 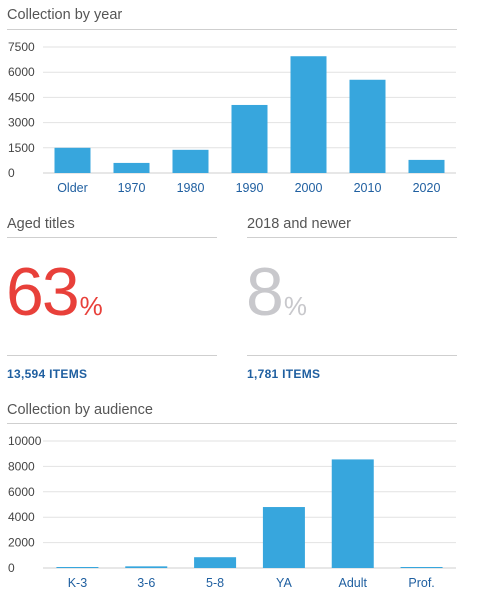 I want to click on x-tick-label: K-3, so click(x=78, y=583).